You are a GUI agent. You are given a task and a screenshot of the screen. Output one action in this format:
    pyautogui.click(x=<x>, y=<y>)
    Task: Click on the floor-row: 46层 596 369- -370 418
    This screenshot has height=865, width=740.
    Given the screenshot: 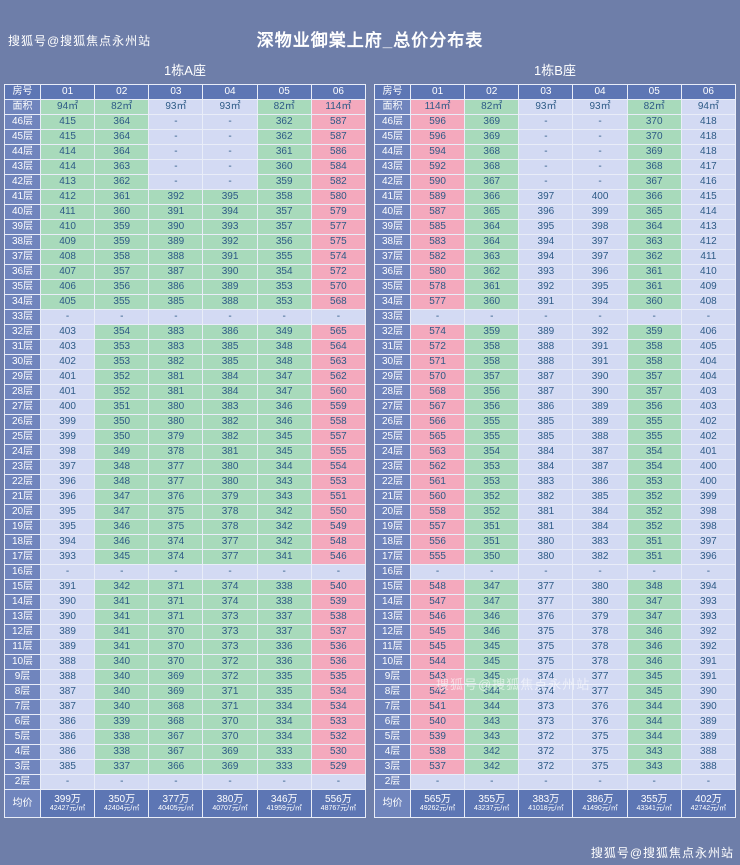 What is the action you would take?
    pyautogui.click(x=555, y=122)
    